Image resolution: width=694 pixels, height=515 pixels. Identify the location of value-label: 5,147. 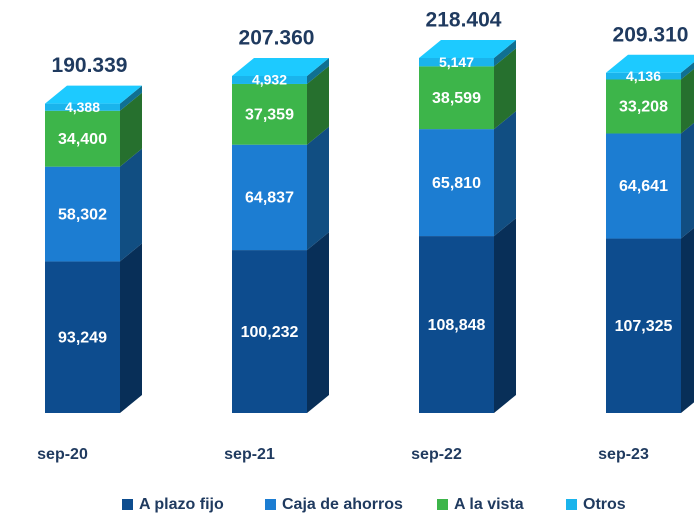
(456, 62).